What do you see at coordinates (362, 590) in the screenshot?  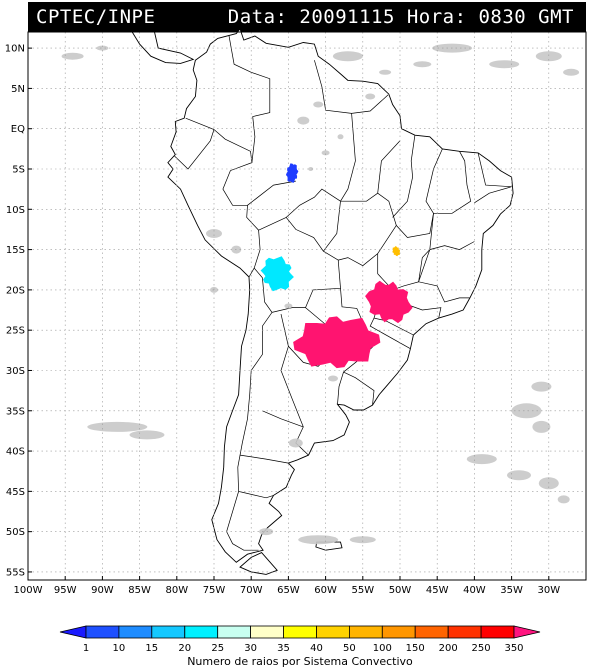 I see `lon-tick-label: 55W` at bounding box center [362, 590].